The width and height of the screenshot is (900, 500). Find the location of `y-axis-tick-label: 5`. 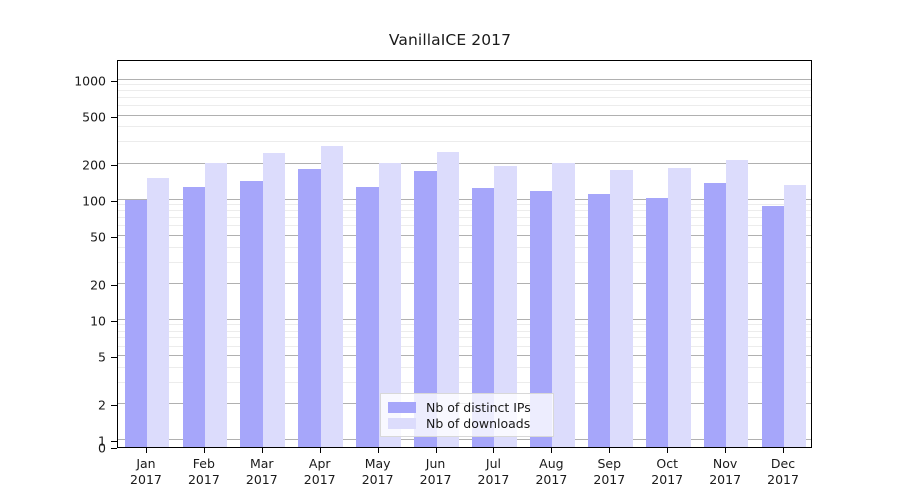

y-axis-tick-label: 5 is located at coordinates (102, 357).